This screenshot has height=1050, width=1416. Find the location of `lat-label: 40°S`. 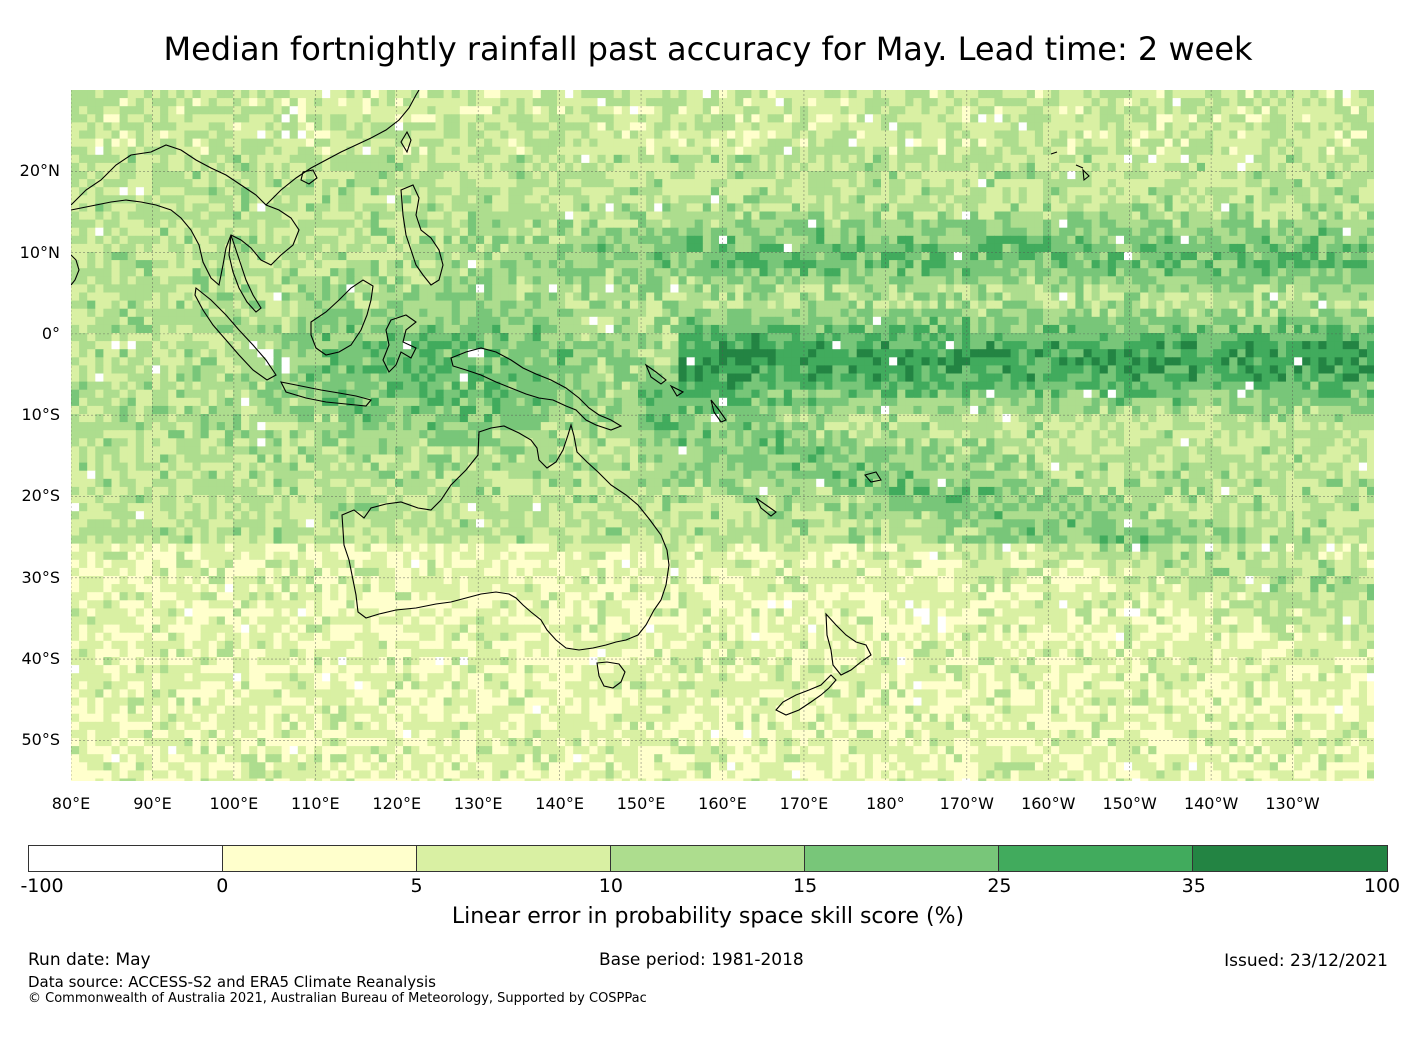

lat-label: 40°S is located at coordinates (40, 659).